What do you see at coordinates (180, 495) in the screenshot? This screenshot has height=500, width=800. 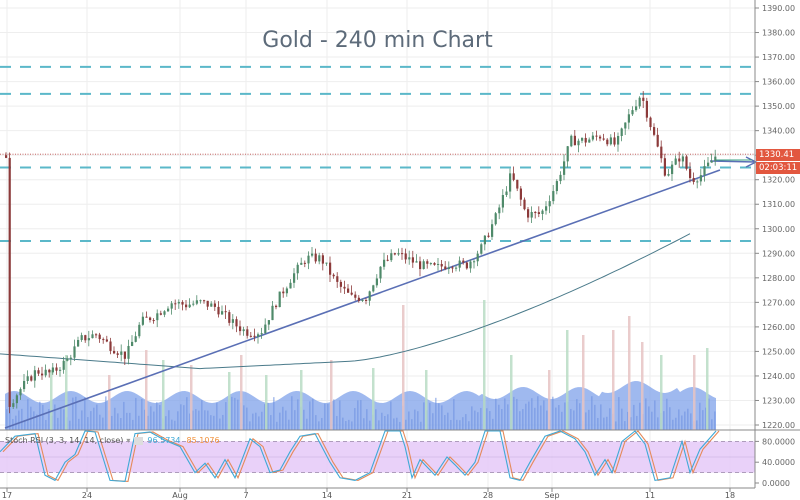 I see `svg-text: Aug` at bounding box center [180, 495].